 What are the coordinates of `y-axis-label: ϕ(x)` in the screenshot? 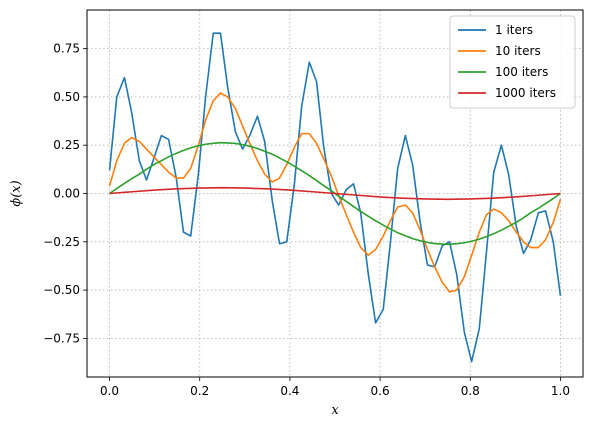 It's located at (16, 193).